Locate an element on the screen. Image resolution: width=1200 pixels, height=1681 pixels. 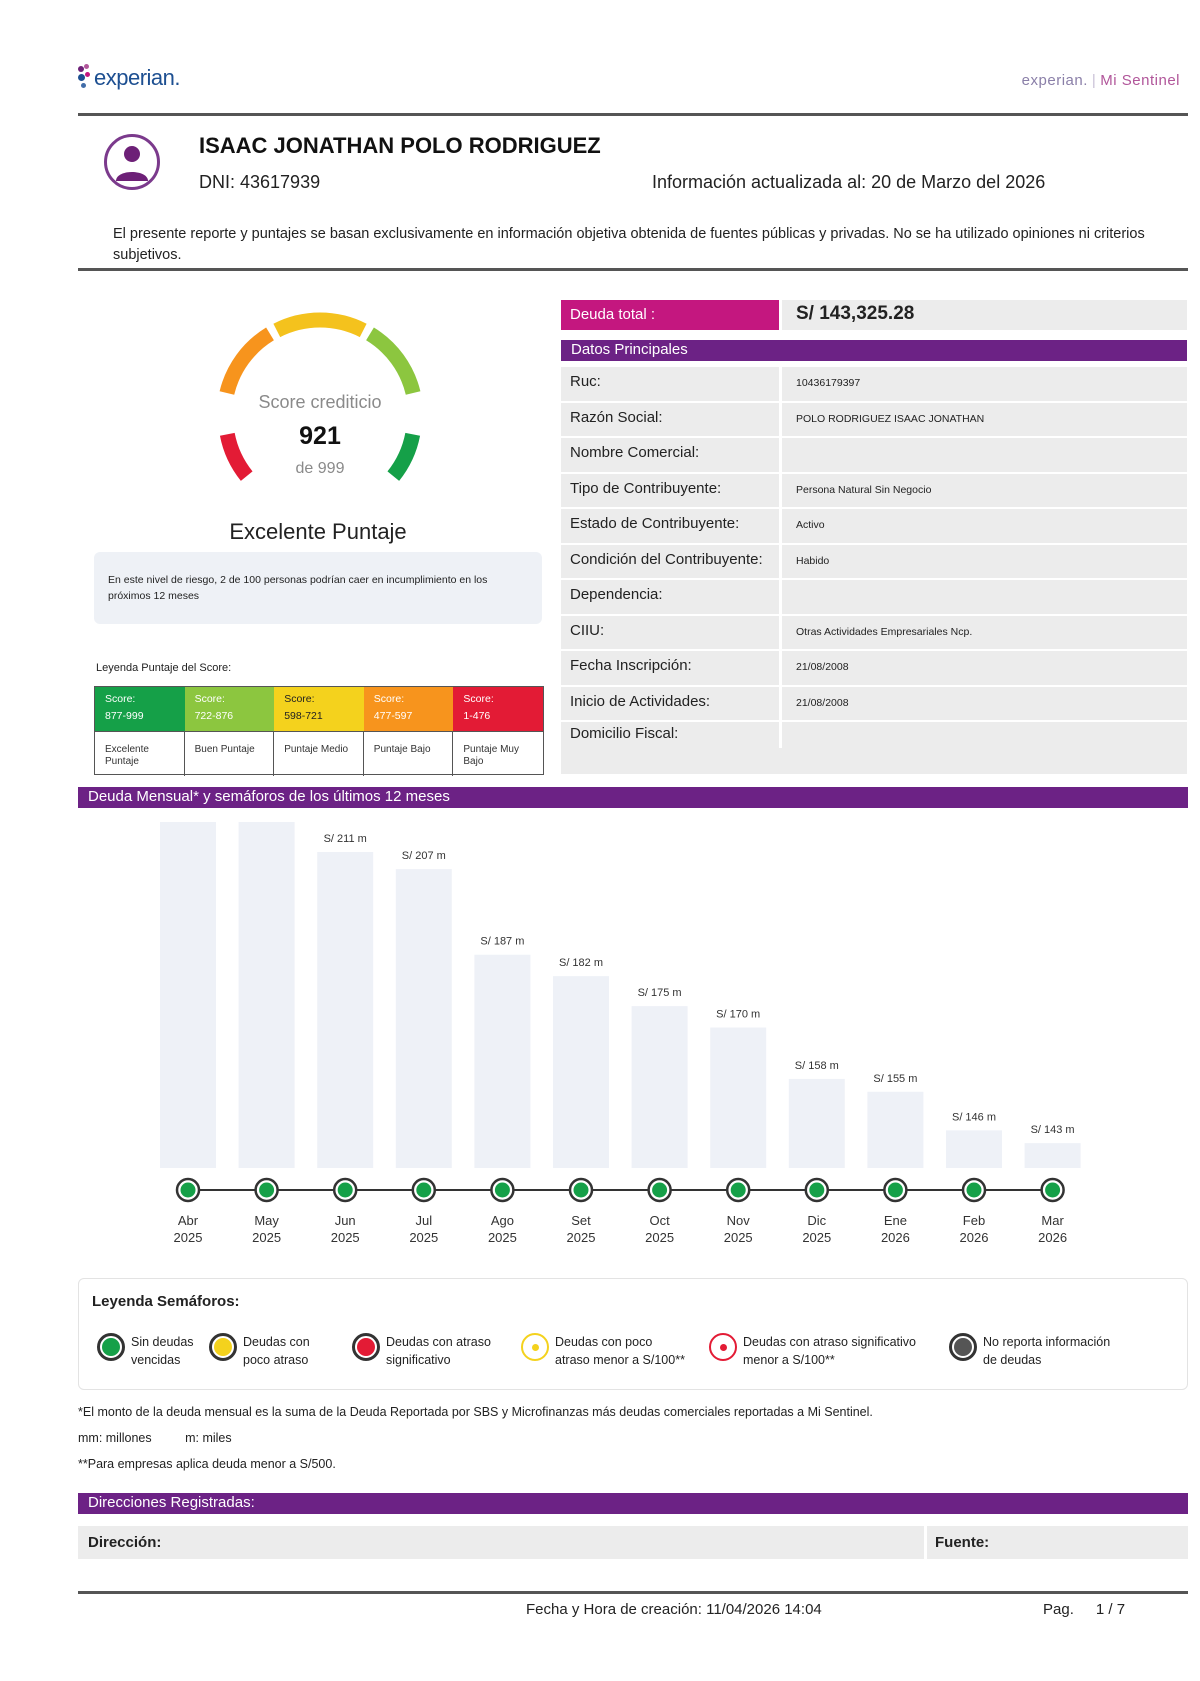
bar-label: S/ 175 m is located at coordinates (660, 993).